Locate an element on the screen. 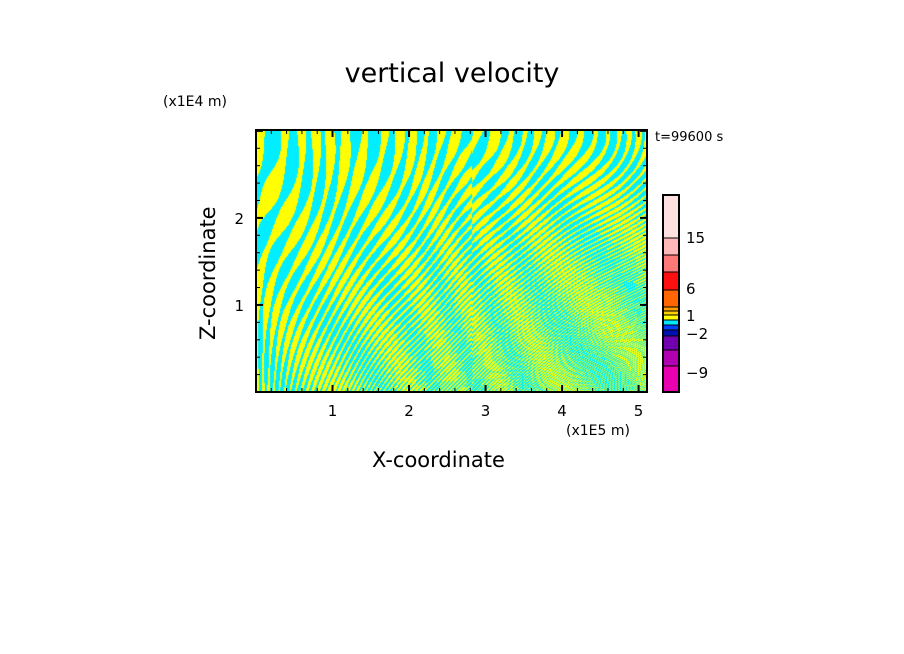 Image resolution: width=904 pixels, height=654 pixels. y-axis-unit: (x1E4 m) is located at coordinates (195, 102).